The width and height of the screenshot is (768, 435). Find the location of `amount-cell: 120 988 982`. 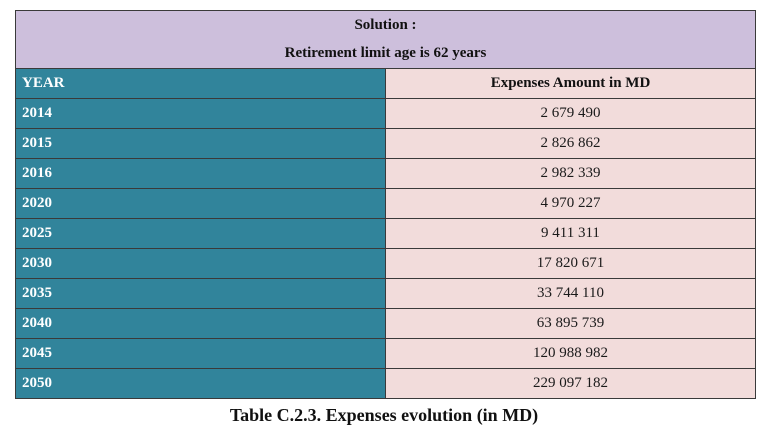

amount-cell: 120 988 982 is located at coordinates (570, 353).